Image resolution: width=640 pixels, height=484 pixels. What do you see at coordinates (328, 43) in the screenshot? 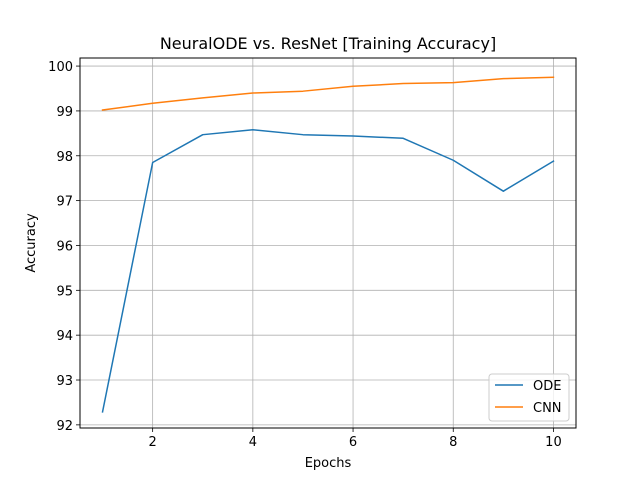
I see `chart-title: NeuralODE vs. ResNet [Training Accuracy]` at bounding box center [328, 43].